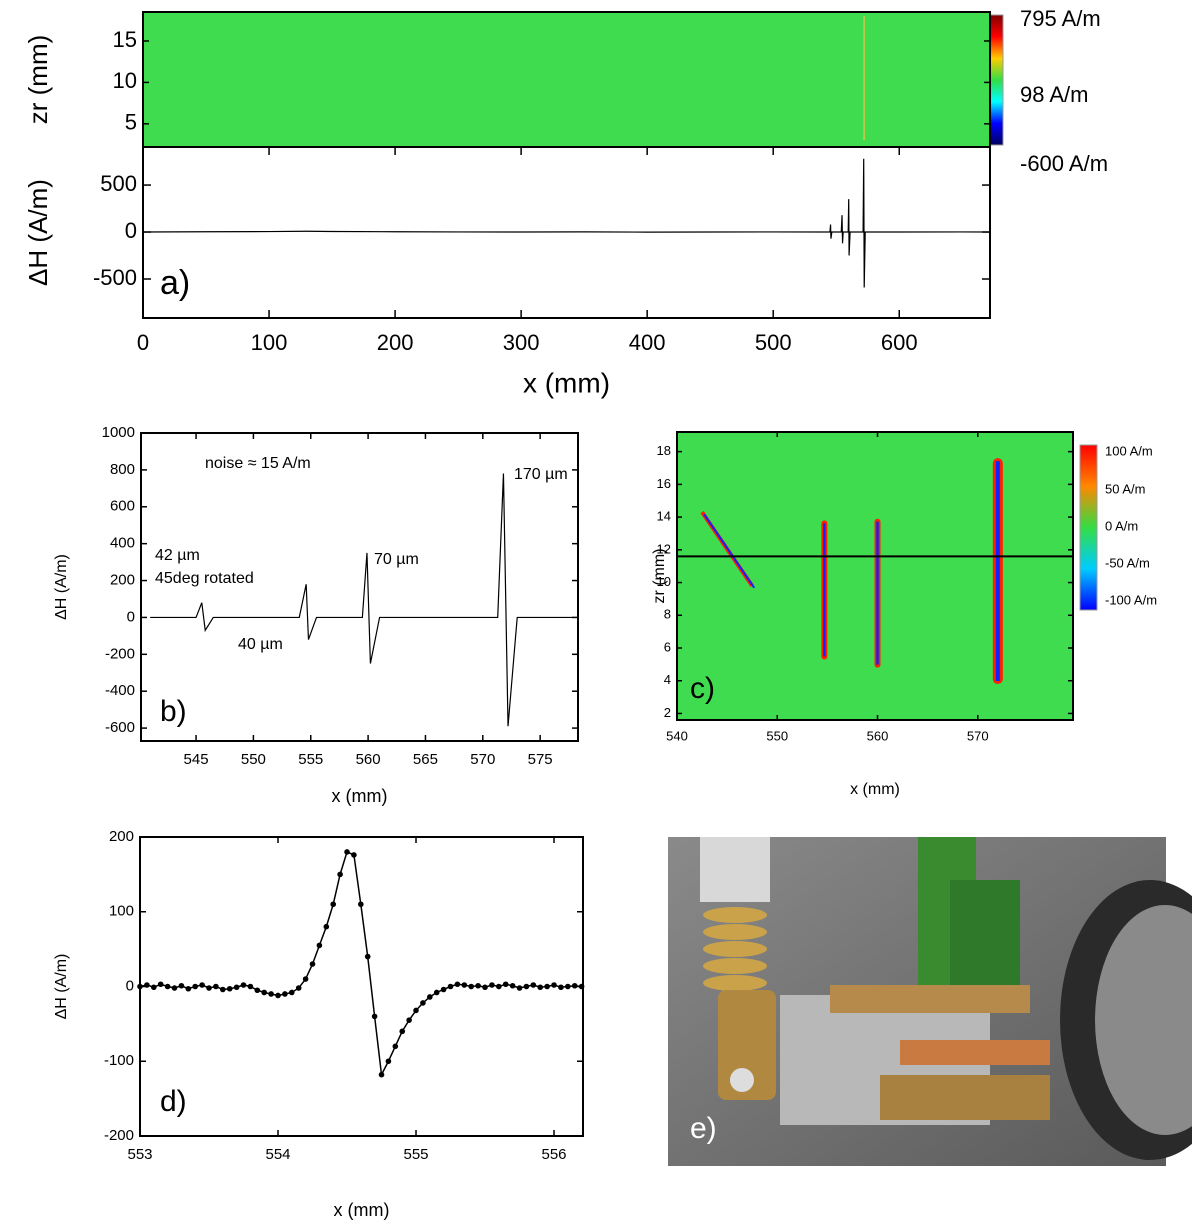 Image resolution: width=1192 pixels, height=1229 pixels. What do you see at coordinates (119, 1060) in the screenshot?
I see `y-tick-label: -100` at bounding box center [119, 1060].